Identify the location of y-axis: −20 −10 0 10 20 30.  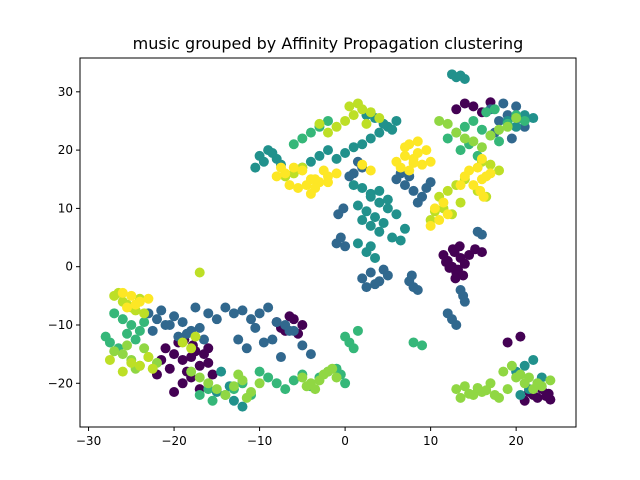
(64, 237).